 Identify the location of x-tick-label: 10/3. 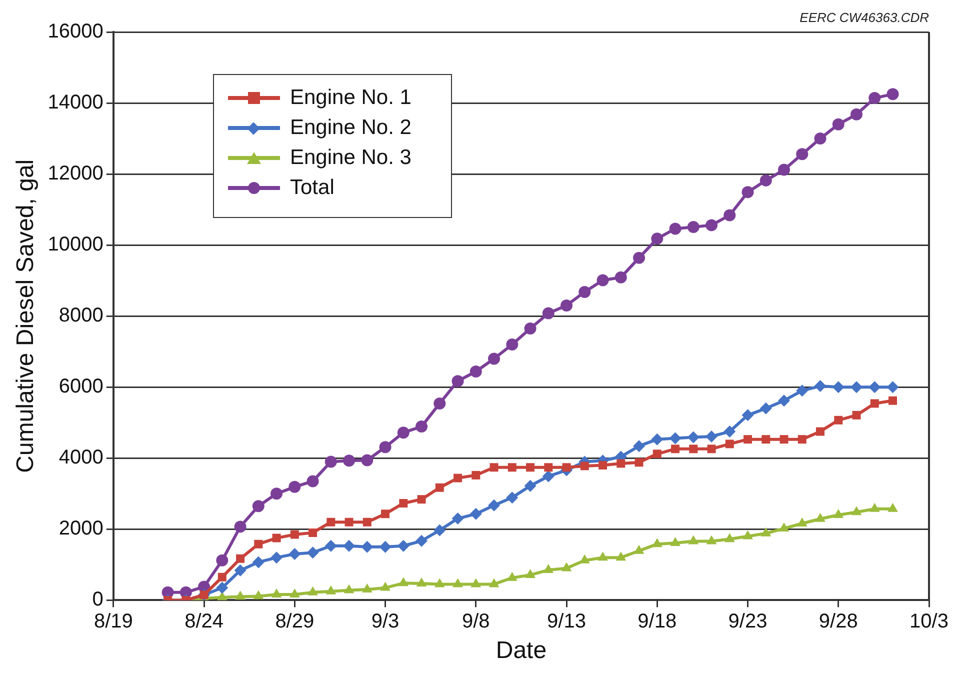
(929, 621).